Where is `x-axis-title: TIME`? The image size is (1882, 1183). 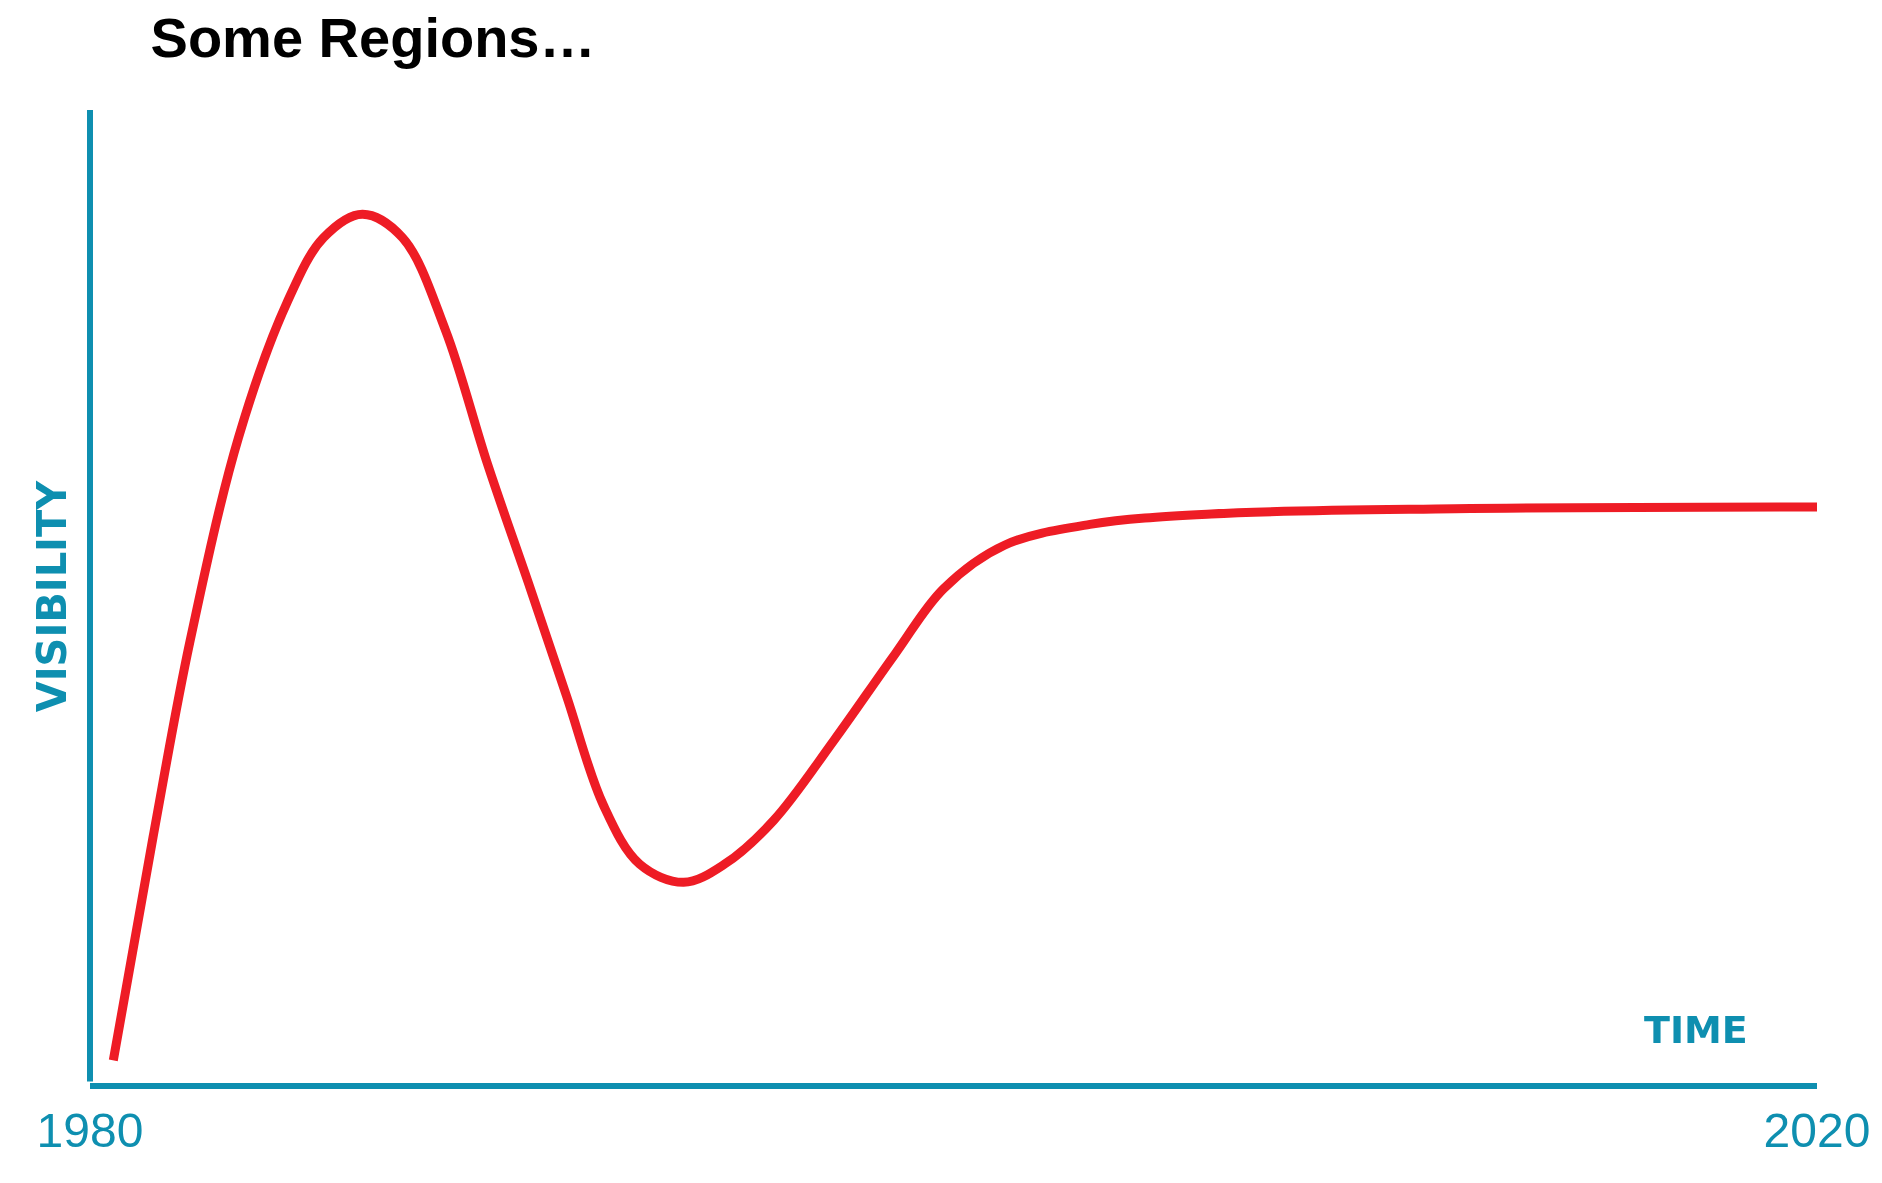 x-axis-title: TIME is located at coordinates (1696, 1030).